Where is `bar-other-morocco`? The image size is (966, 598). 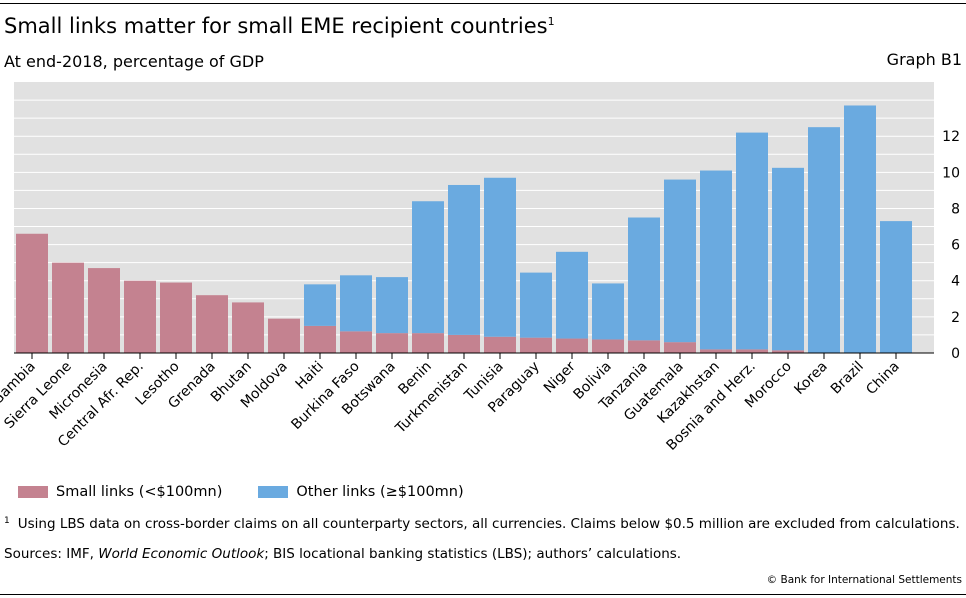
bar-other-morocco is located at coordinates (788, 259).